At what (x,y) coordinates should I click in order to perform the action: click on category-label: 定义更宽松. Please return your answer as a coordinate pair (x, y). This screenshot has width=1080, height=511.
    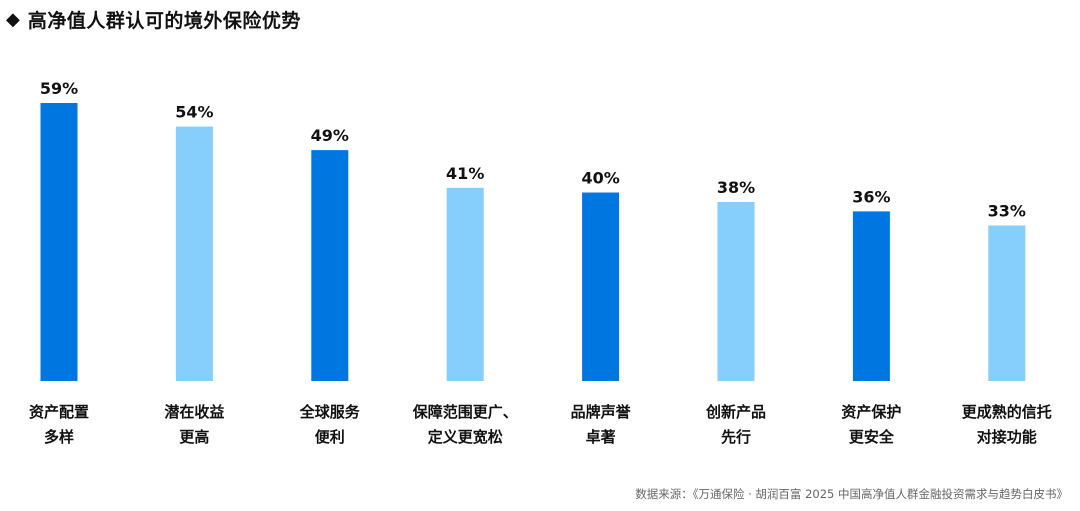
    Looking at the image, I should click on (465, 437).